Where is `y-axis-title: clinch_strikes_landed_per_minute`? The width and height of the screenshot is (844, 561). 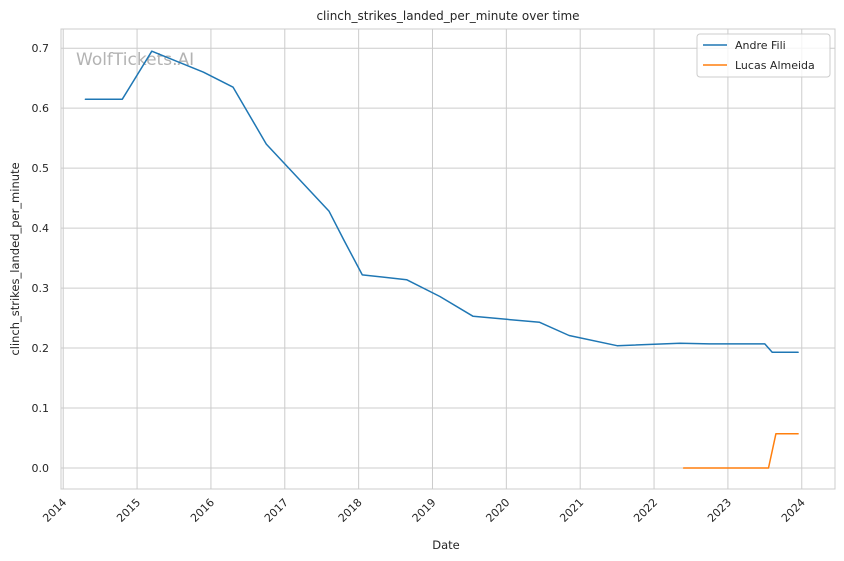 y-axis-title: clinch_strikes_landed_per_minute is located at coordinates (15, 258).